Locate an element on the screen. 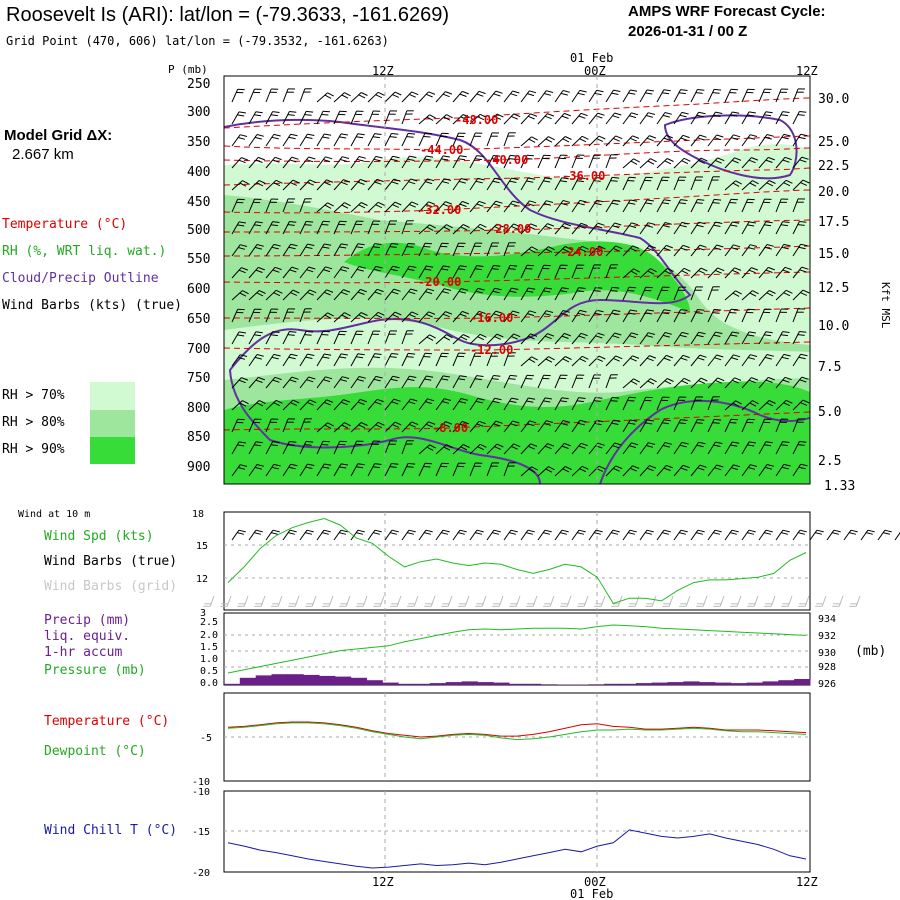  ytick-550: 550 is located at coordinates (198, 259).